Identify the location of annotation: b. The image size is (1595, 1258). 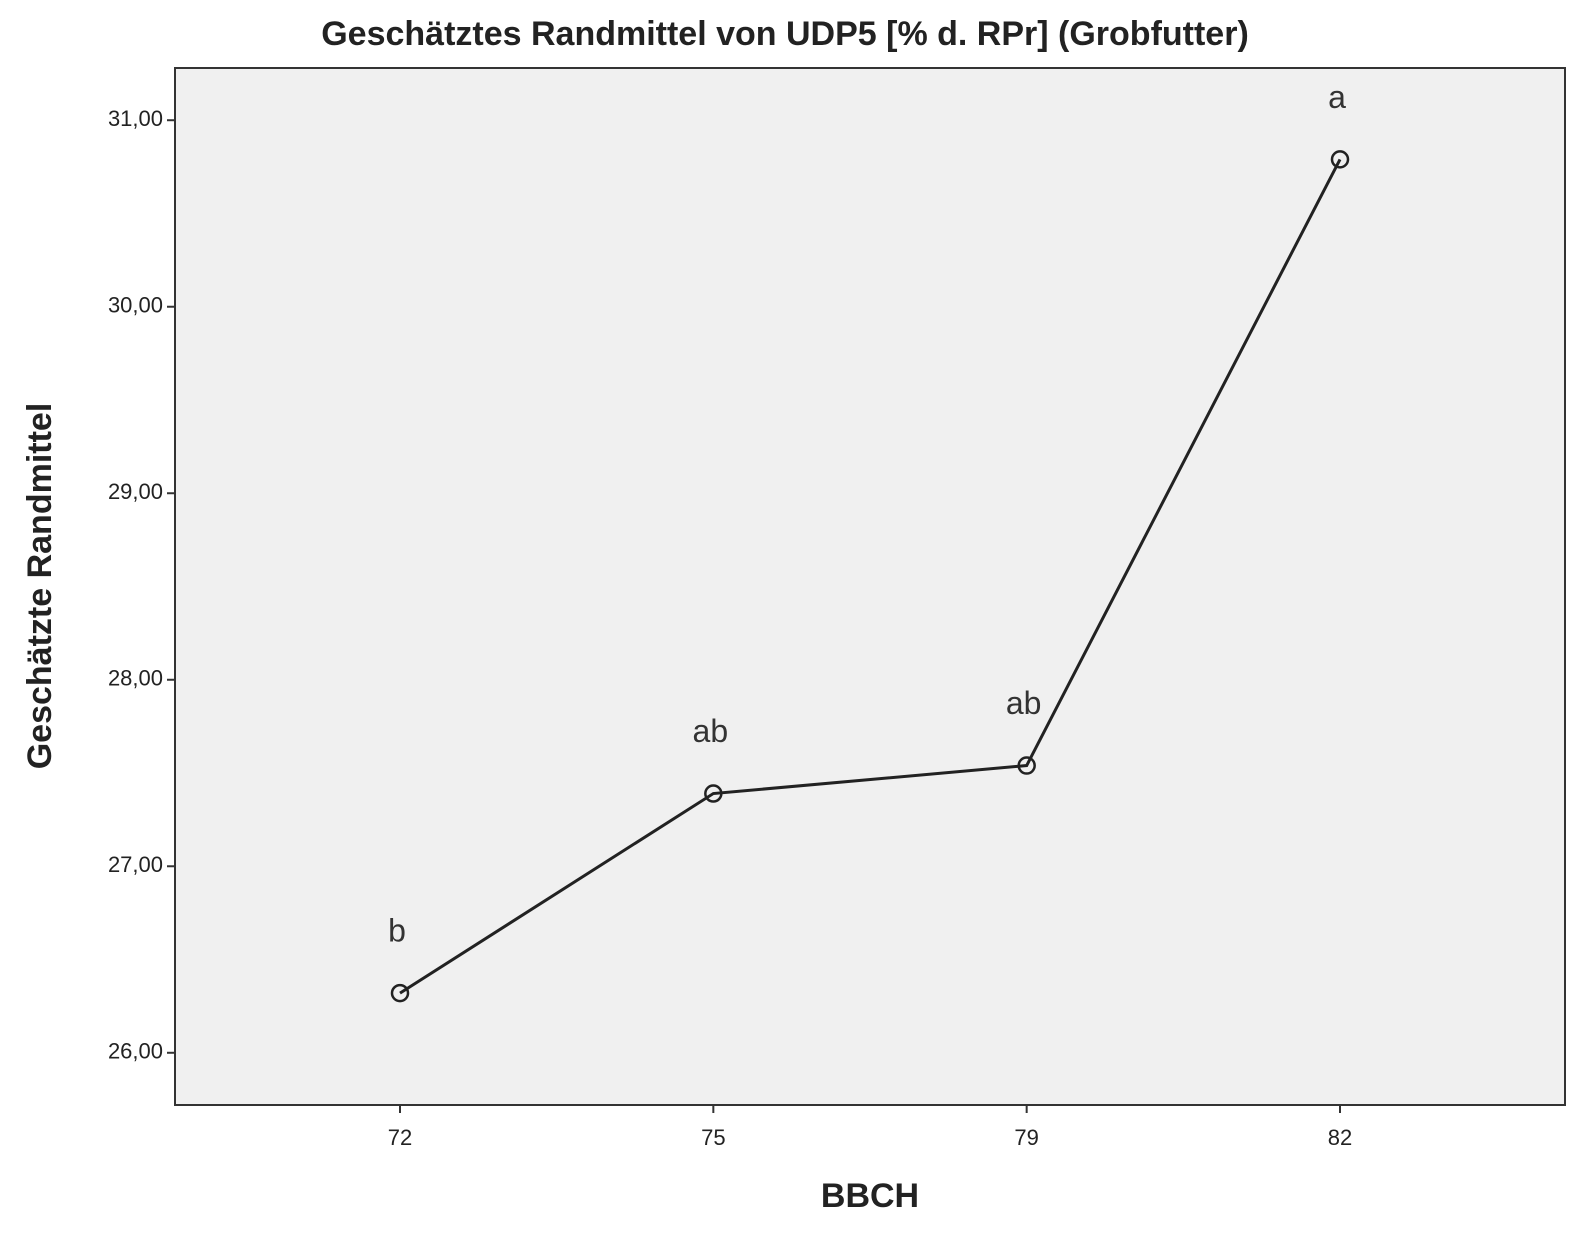
(397, 931).